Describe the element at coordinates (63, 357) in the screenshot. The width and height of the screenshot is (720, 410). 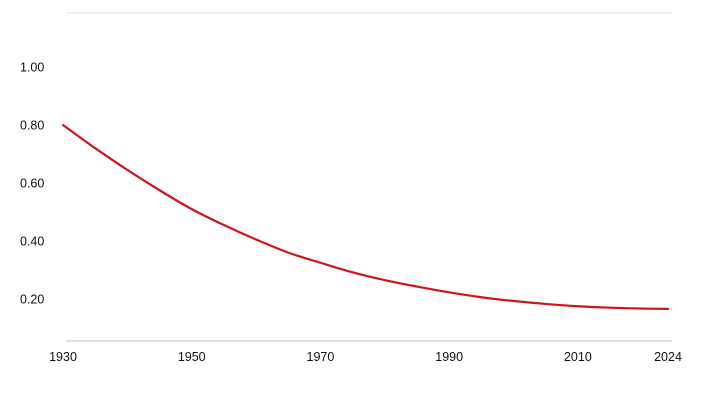
I see `x-tick-label: 1930` at that location.